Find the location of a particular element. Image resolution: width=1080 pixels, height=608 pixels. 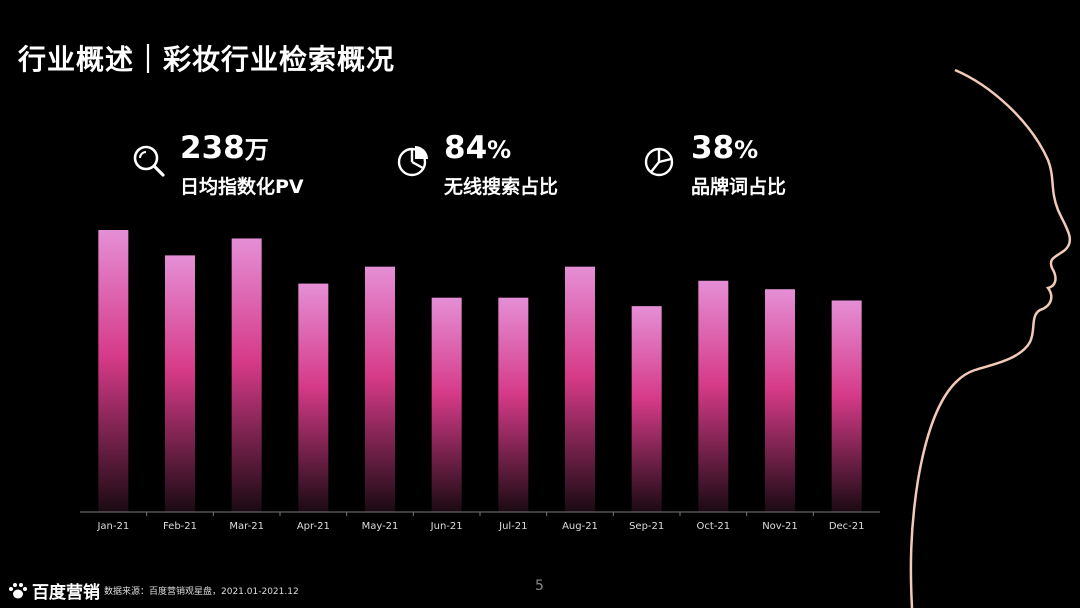

page-title: 行业概述｜彩妆行业检索概况 is located at coordinates (207, 59).